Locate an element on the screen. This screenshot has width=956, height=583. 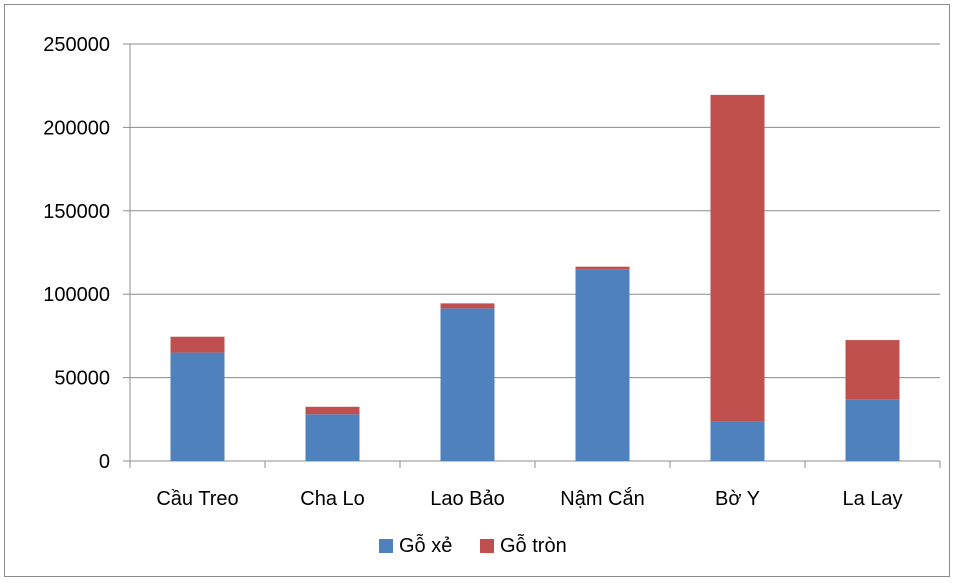
y-axis-tick-label: 250000 is located at coordinates (76, 45).